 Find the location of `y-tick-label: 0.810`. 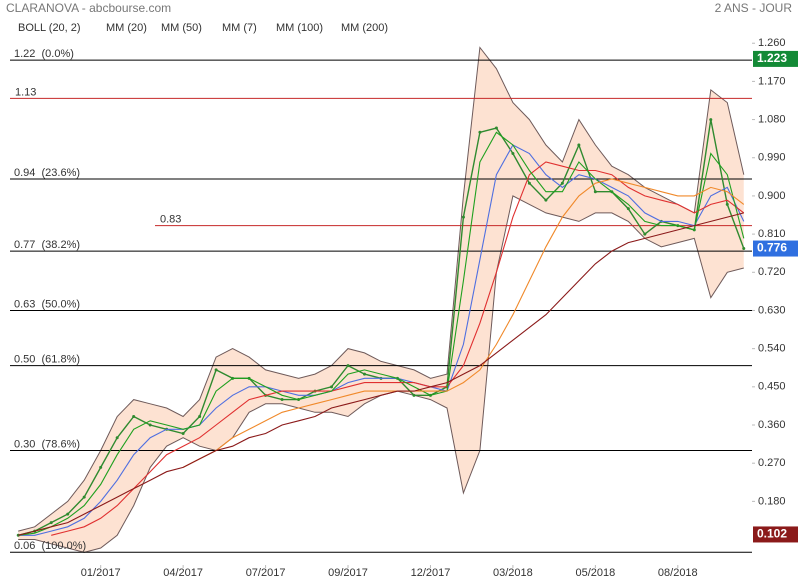

y-tick-label: 0.810 is located at coordinates (772, 234).